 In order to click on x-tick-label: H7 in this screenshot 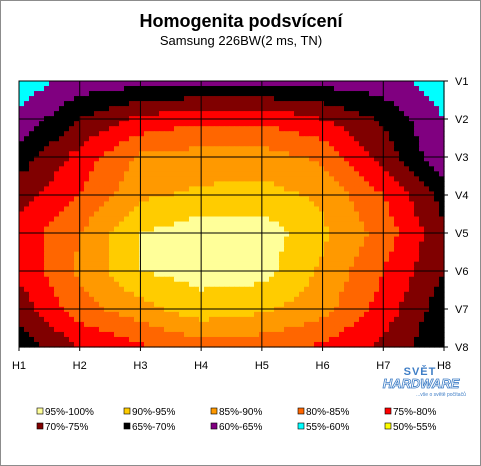, I will do `click(383, 366)`.